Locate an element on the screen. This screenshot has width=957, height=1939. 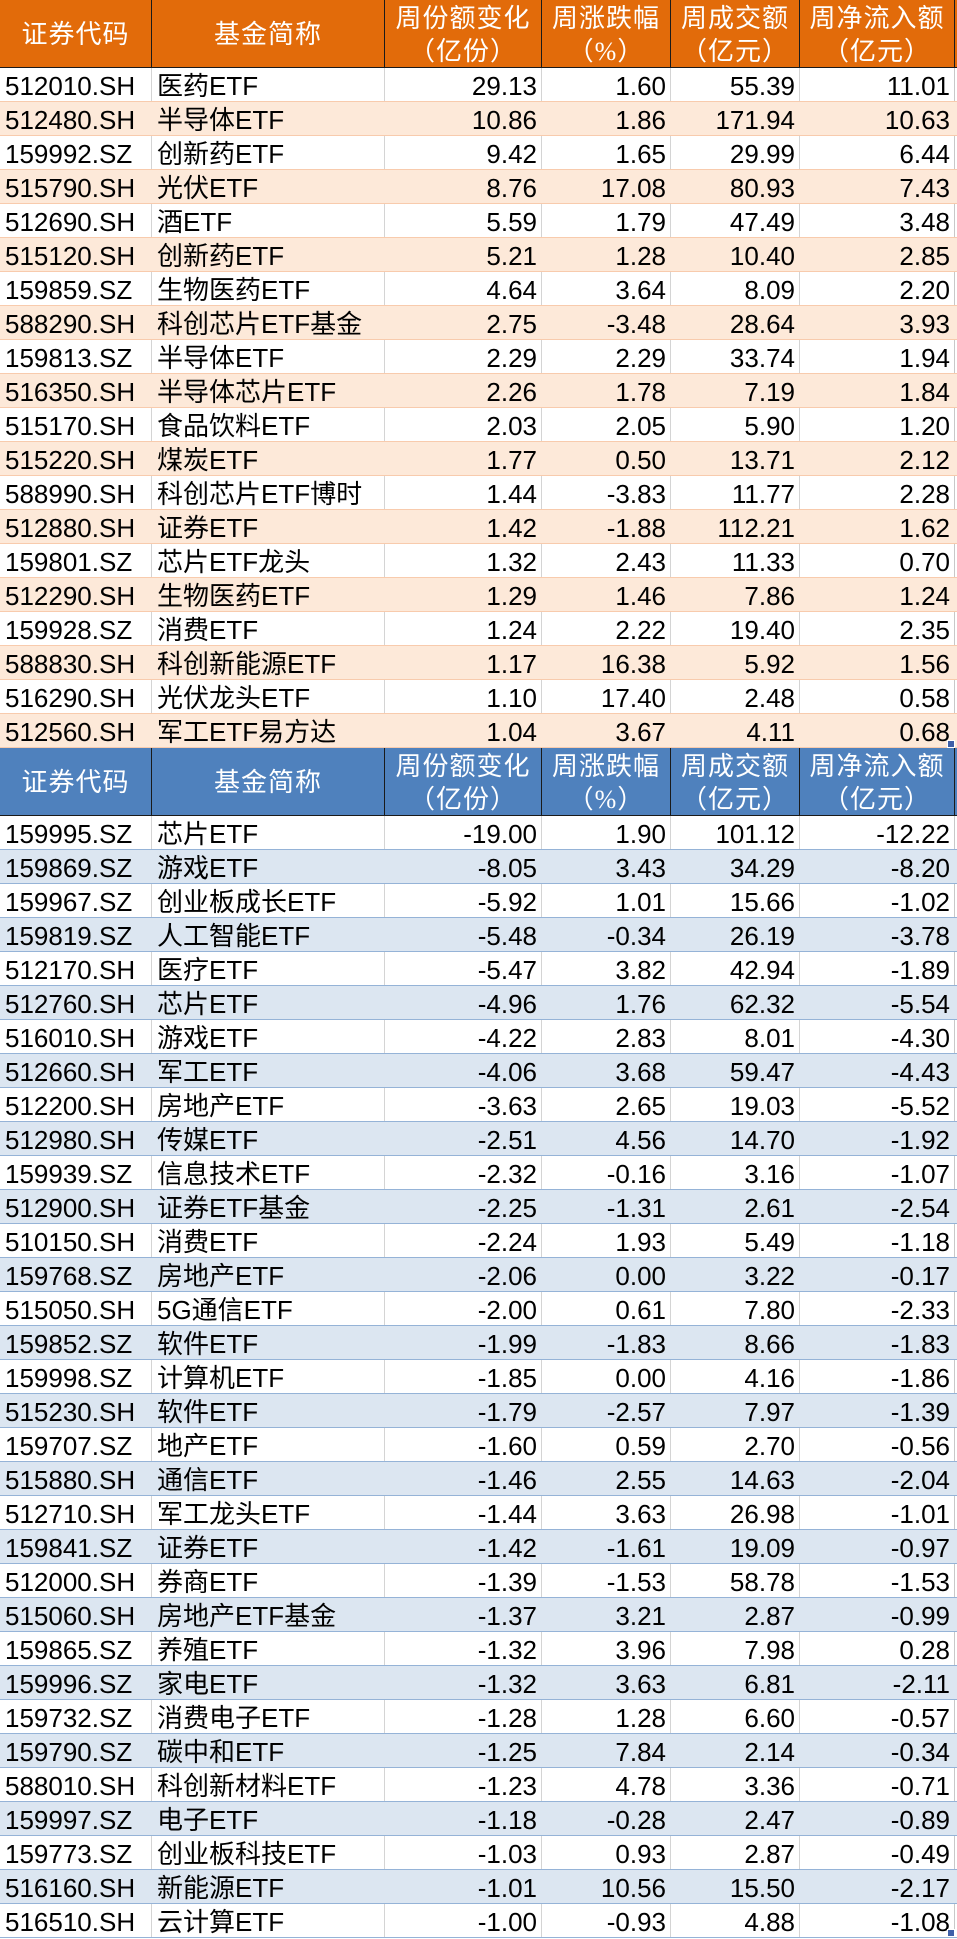
weekly-change-pct-cell: 0.00 is located at coordinates (640, 1276).